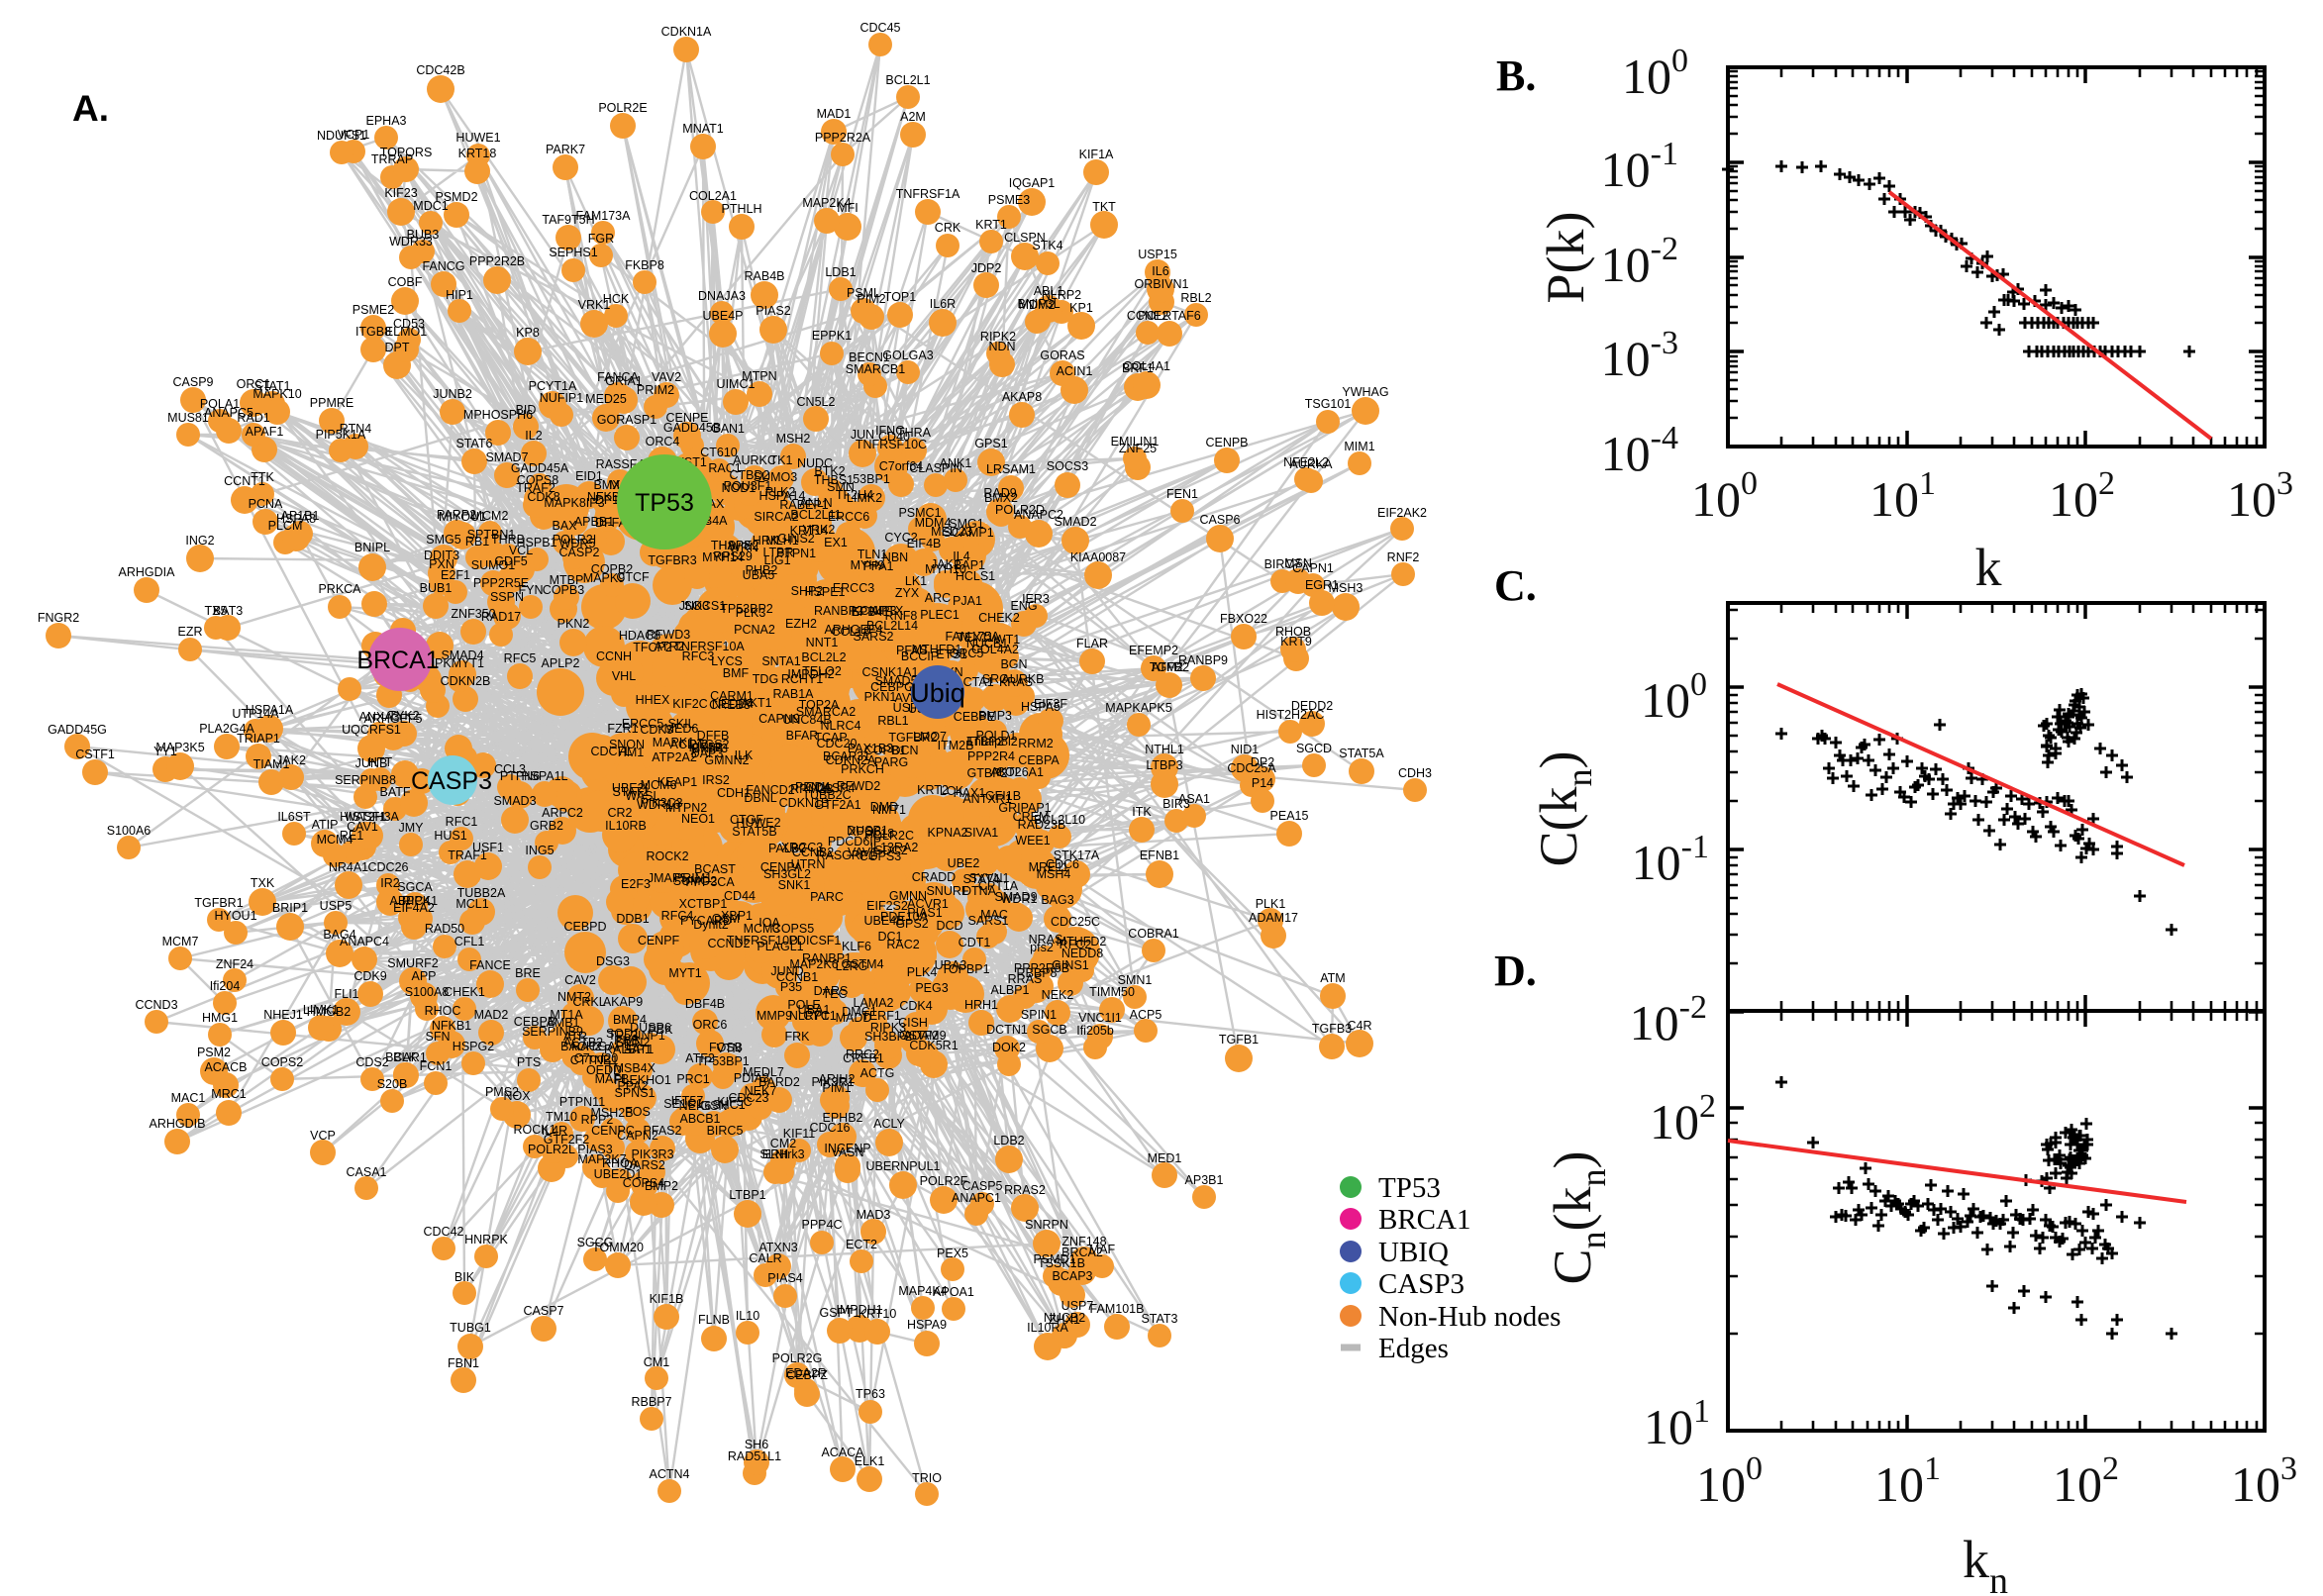  I want to click on svg-text: LAMB1, so click(560, 1023).